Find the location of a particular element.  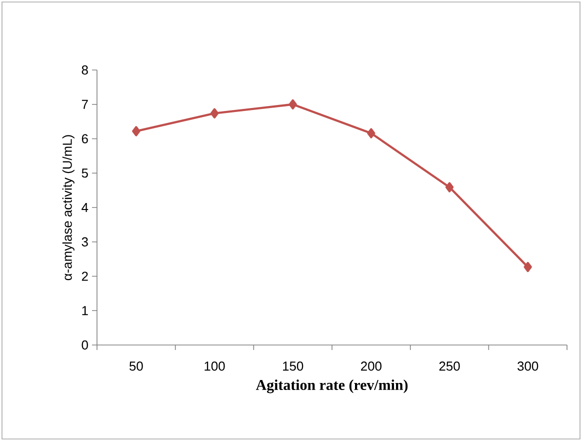

y-tick-label: 5 is located at coordinates (85, 173).